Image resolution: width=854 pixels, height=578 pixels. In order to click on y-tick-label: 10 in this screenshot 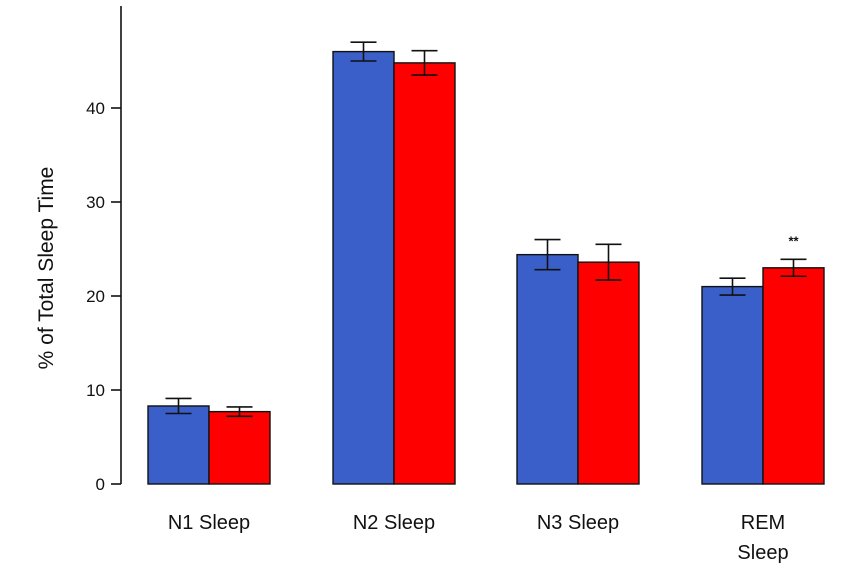, I will do `click(95, 390)`.